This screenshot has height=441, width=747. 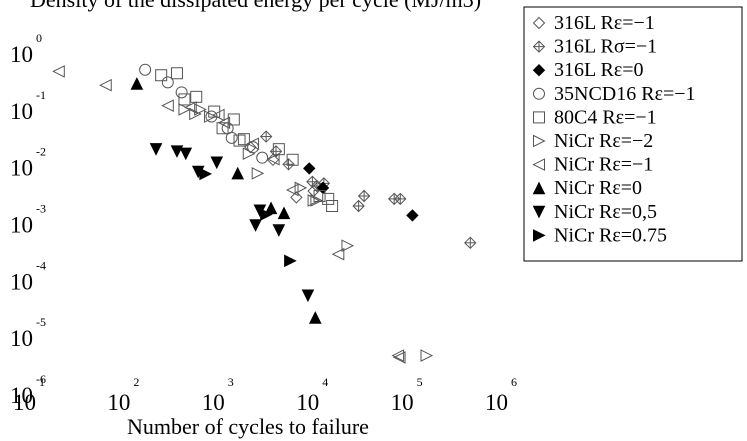 I want to click on y-tick-exponent: 0, so click(x=39, y=38).